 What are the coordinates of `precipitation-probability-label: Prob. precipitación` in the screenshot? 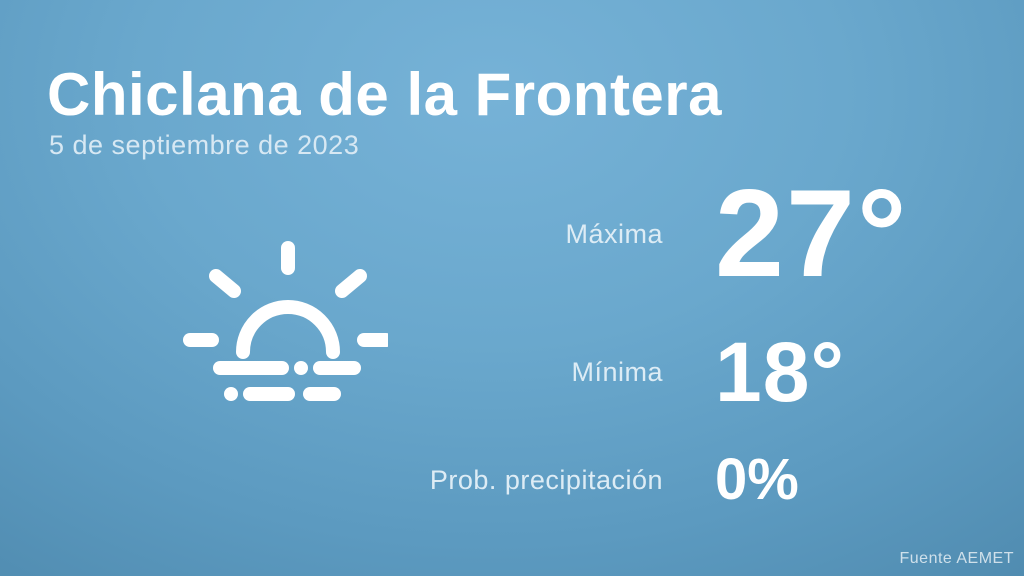 It's located at (546, 479).